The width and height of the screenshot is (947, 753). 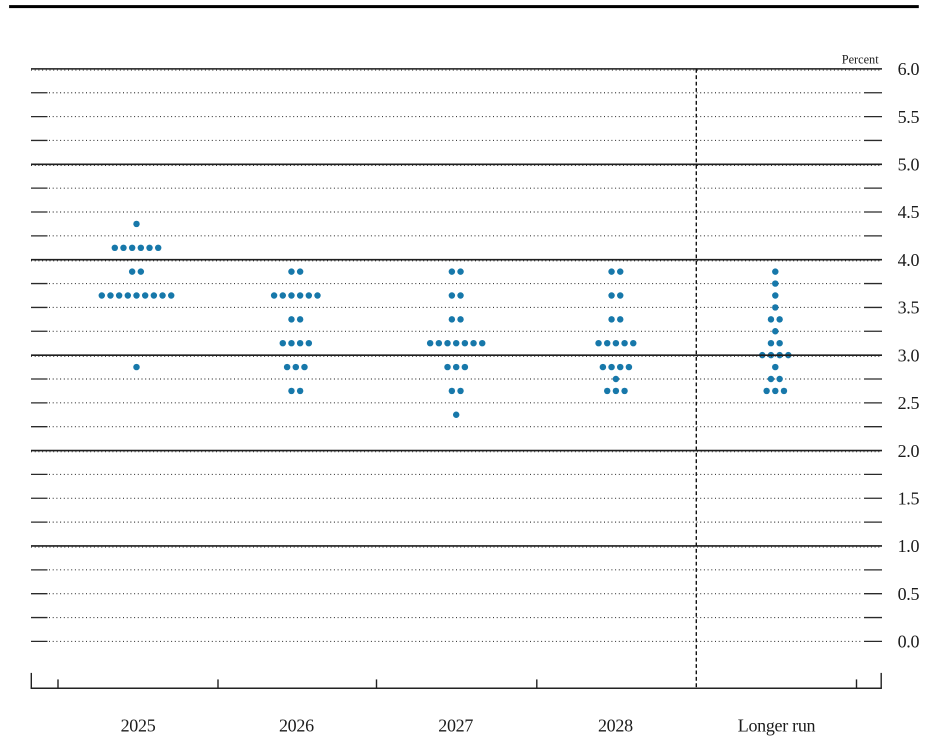 I want to click on svg-text: Longer run, so click(x=777, y=726).